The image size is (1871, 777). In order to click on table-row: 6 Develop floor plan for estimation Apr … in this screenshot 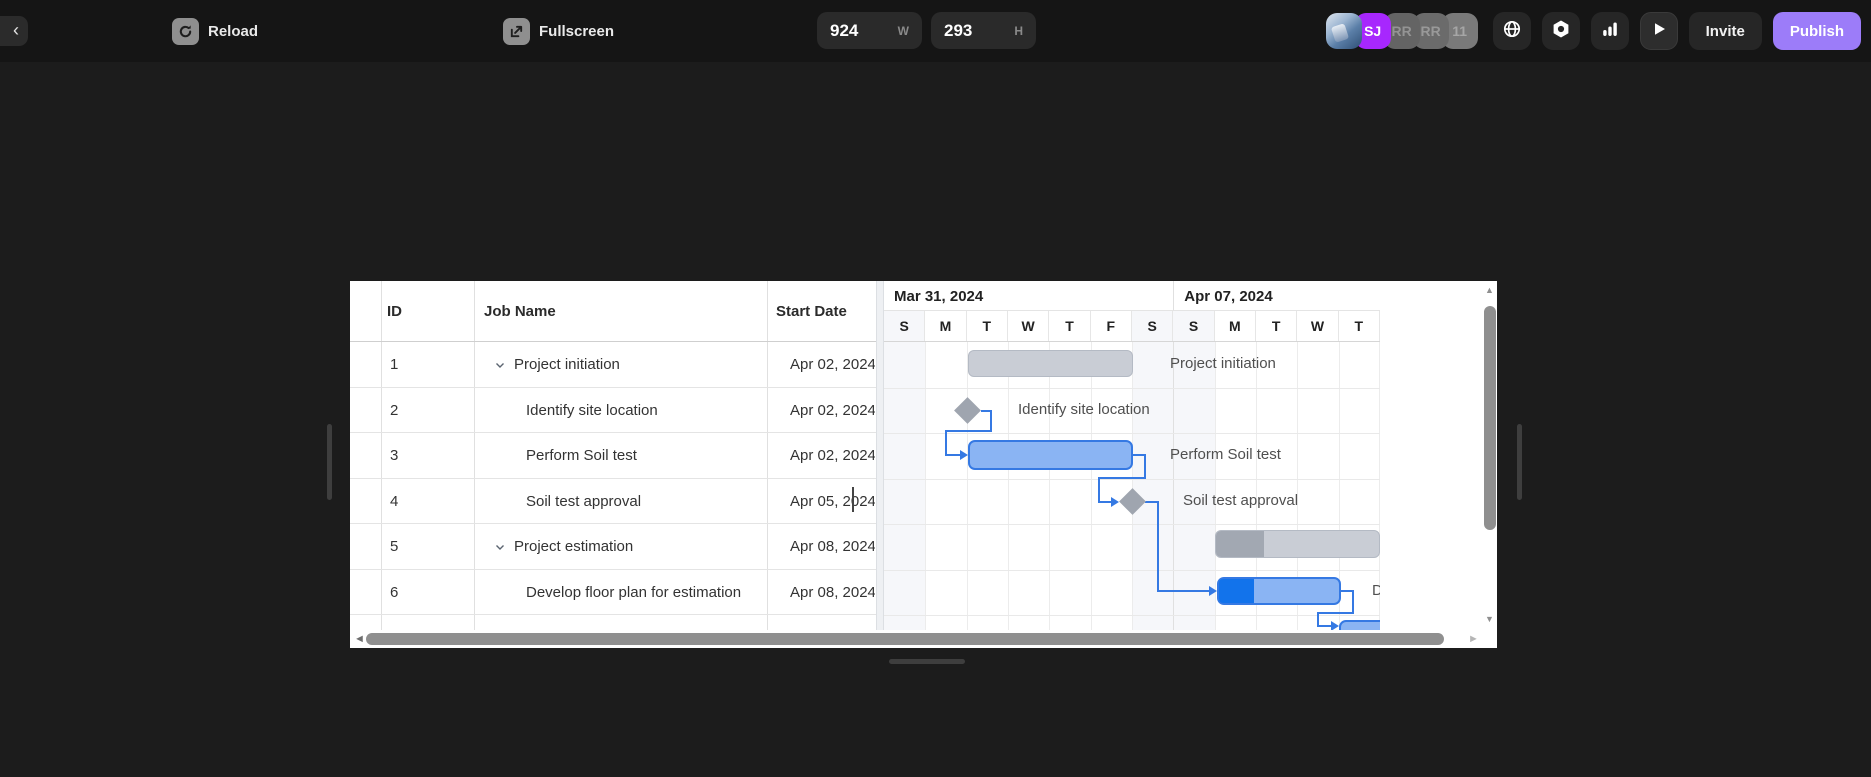, I will do `click(613, 592)`.